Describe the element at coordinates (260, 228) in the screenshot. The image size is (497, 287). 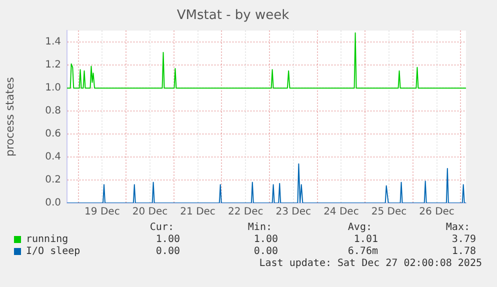
I see `text: Min:` at that location.